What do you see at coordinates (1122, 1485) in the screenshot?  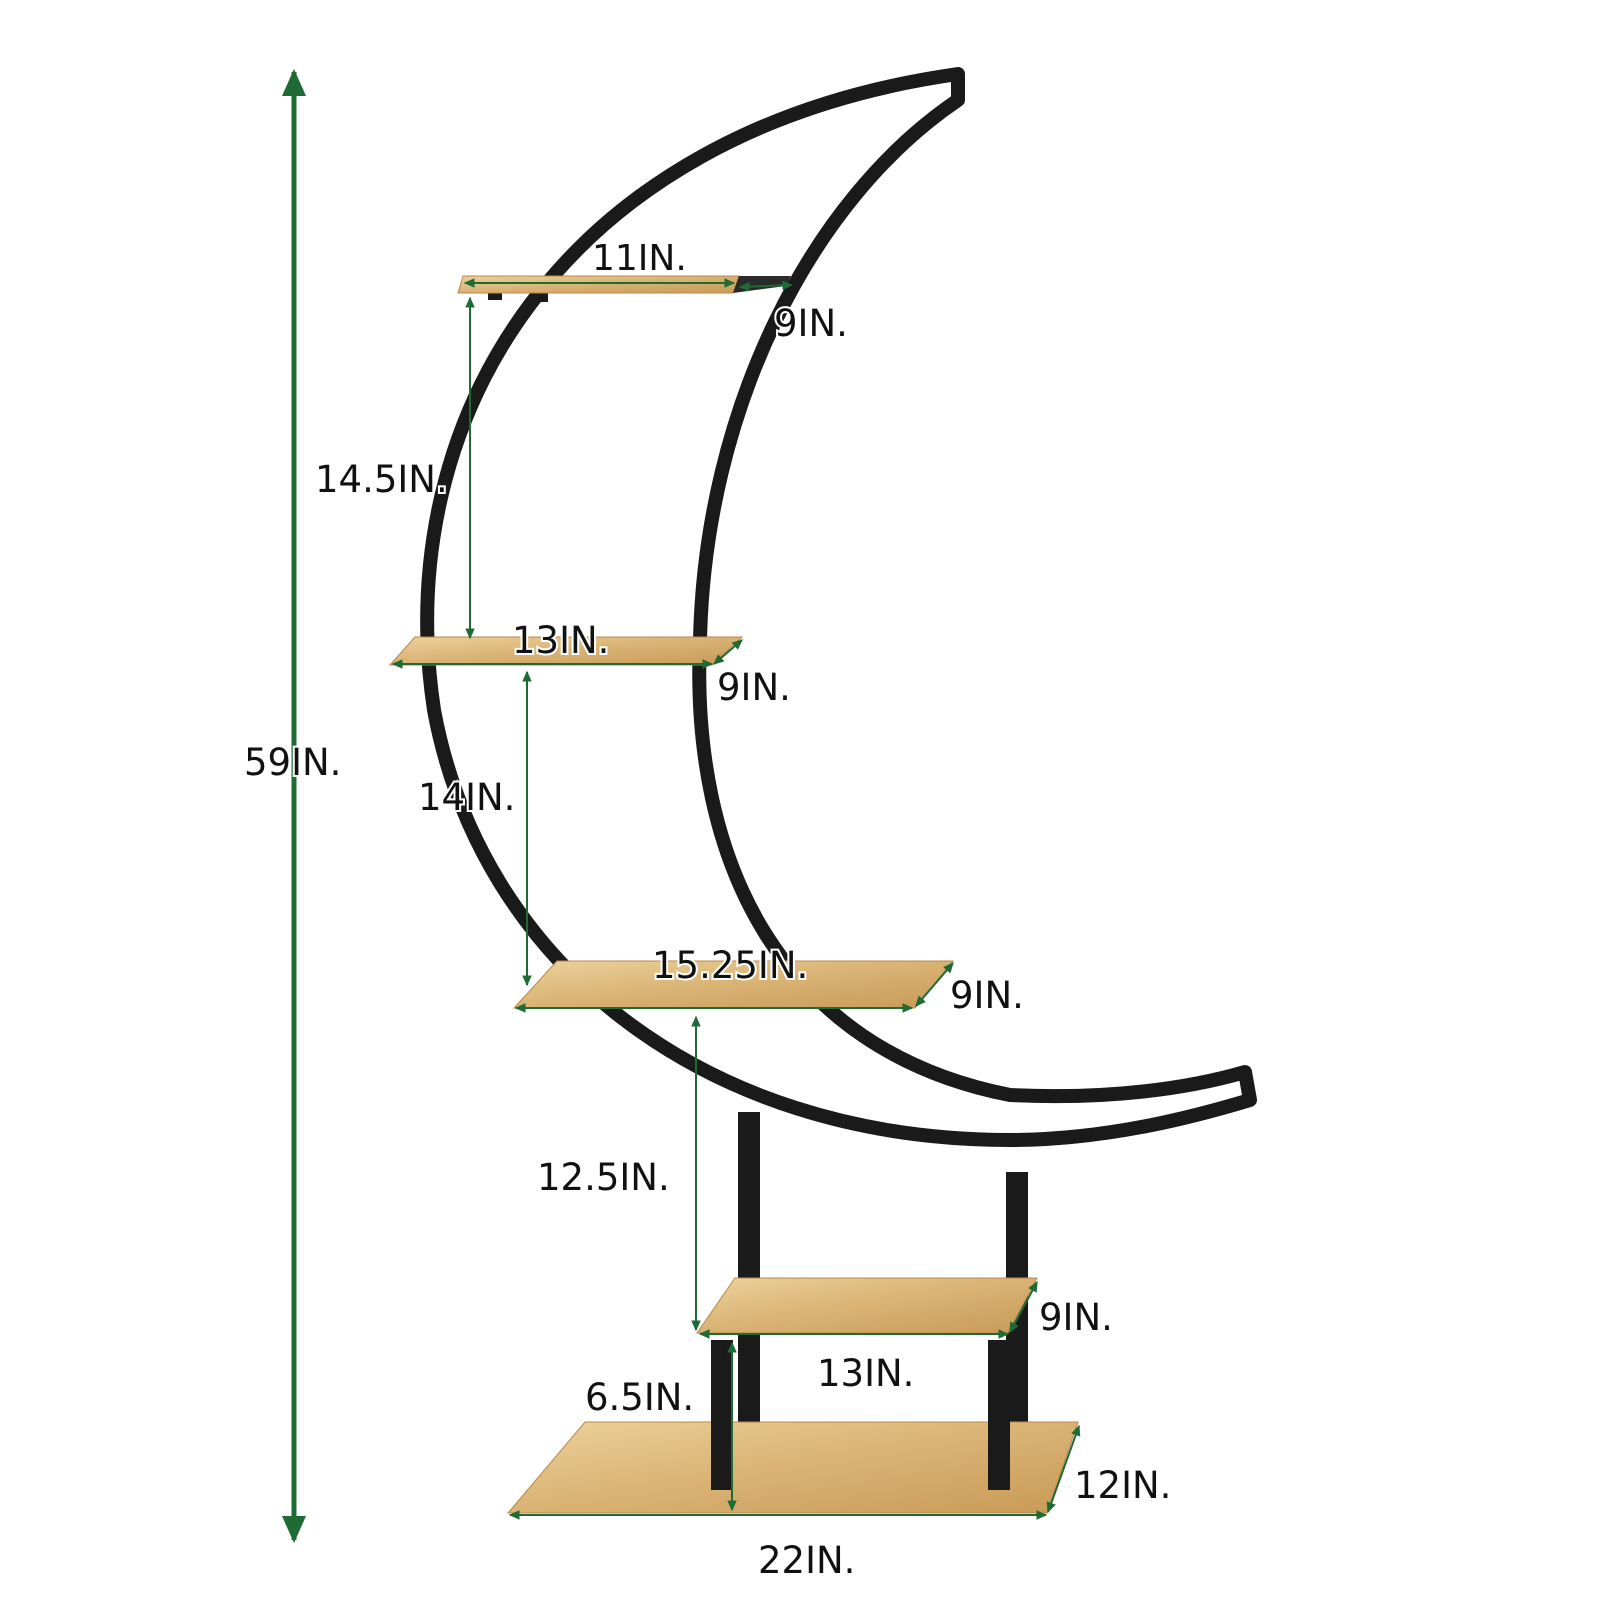 I see `label-base-depth: 12IN.` at bounding box center [1122, 1485].